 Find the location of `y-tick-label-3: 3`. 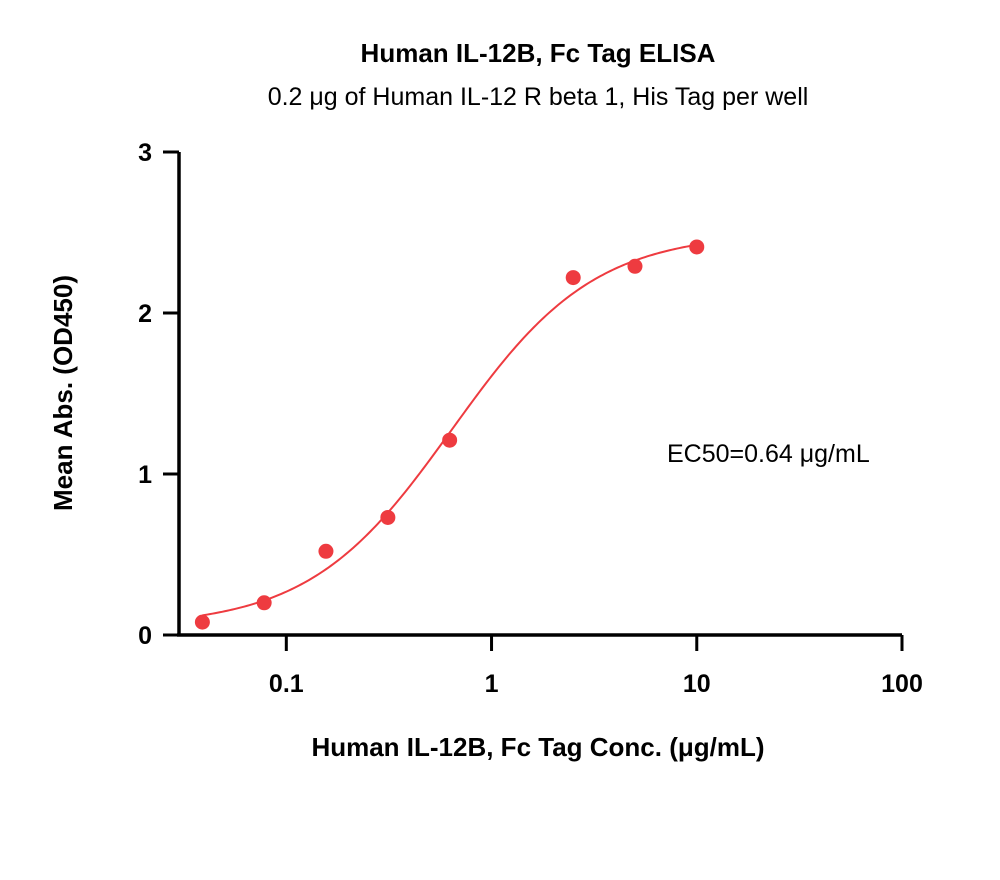

y-tick-label-3: 3 is located at coordinates (145, 153).